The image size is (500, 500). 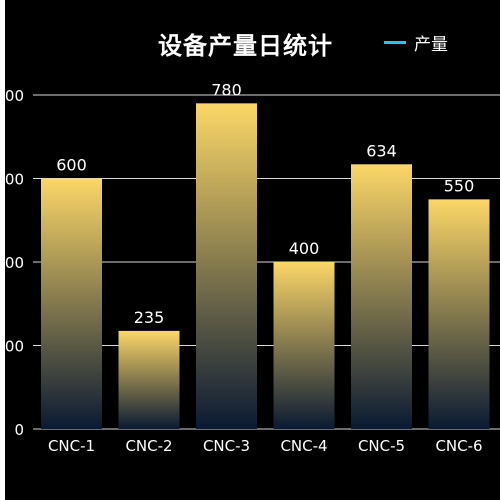 I want to click on x-tick-label: CNC-3, so click(x=226, y=446).